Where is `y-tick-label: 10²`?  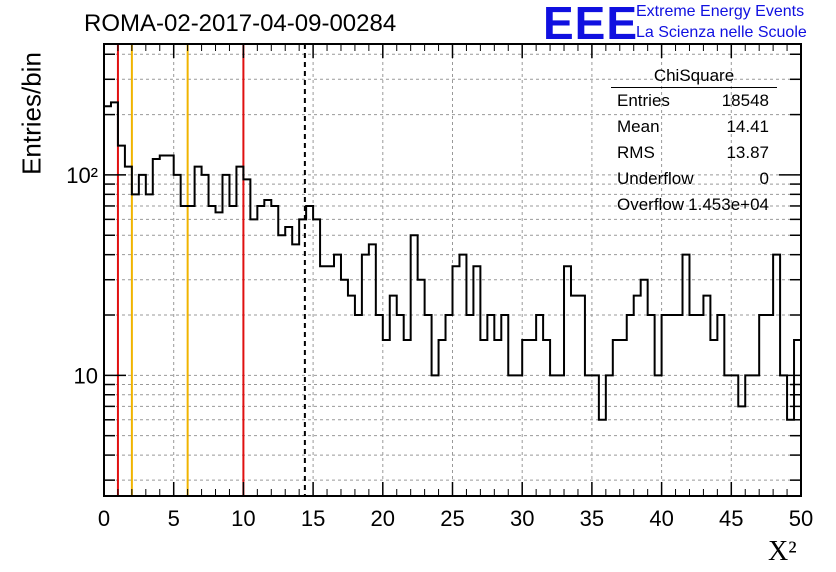 y-tick-label: 10² is located at coordinates (82, 175).